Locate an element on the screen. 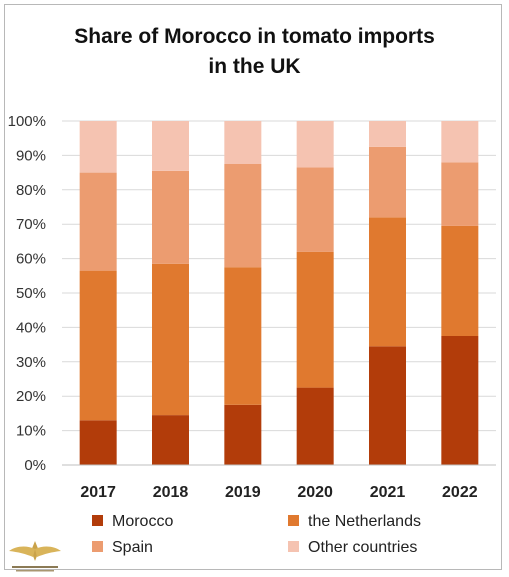 This screenshot has width=509, height=577. legend-item-morocco: Morocco is located at coordinates (132, 522).